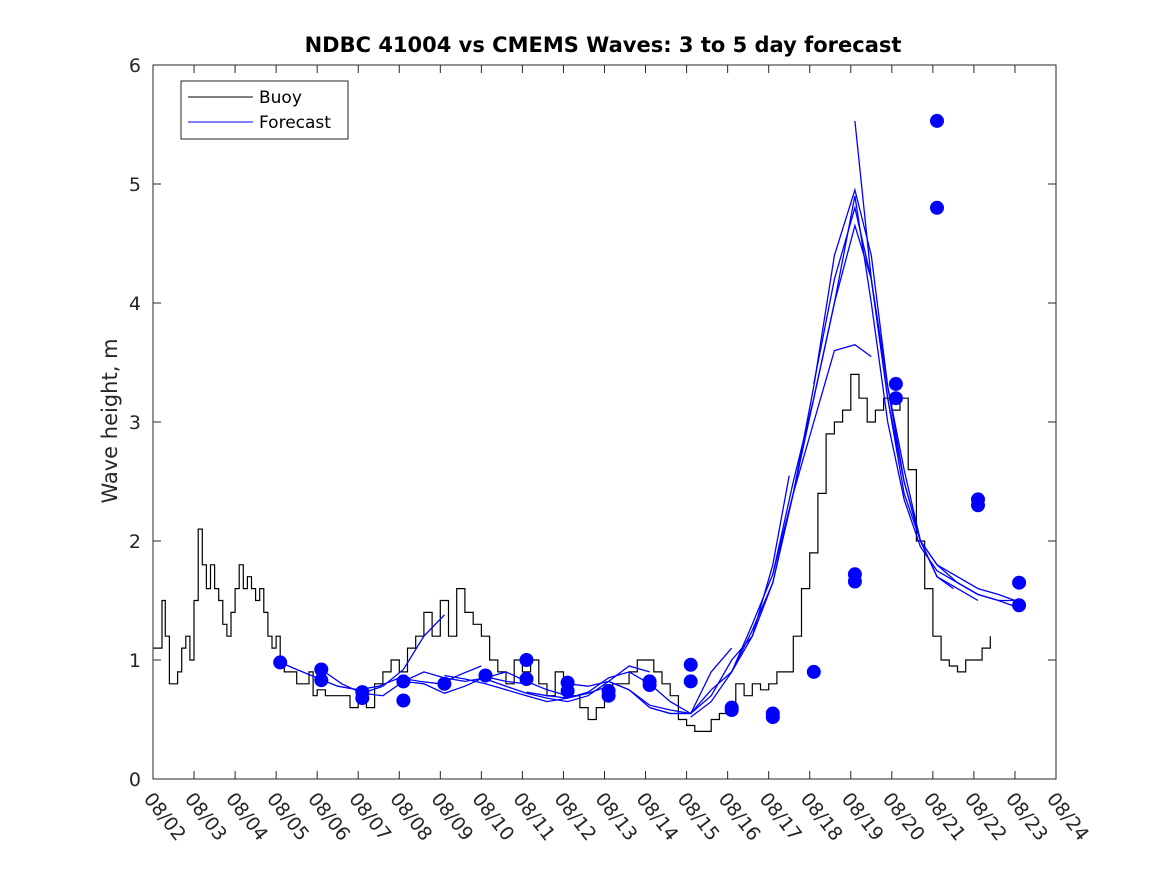  I want to click on y-tick-label-5: 5, so click(135, 185).